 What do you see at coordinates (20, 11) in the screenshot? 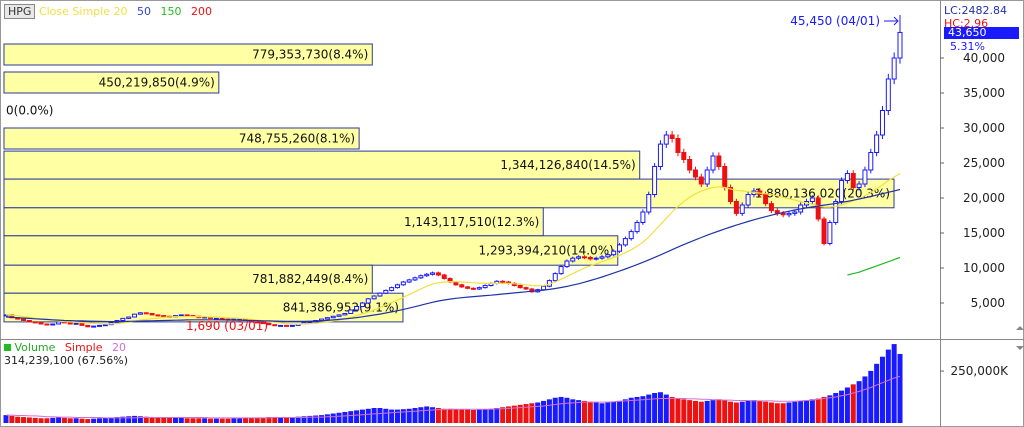
I see `symbol-box: HPG` at bounding box center [20, 11].